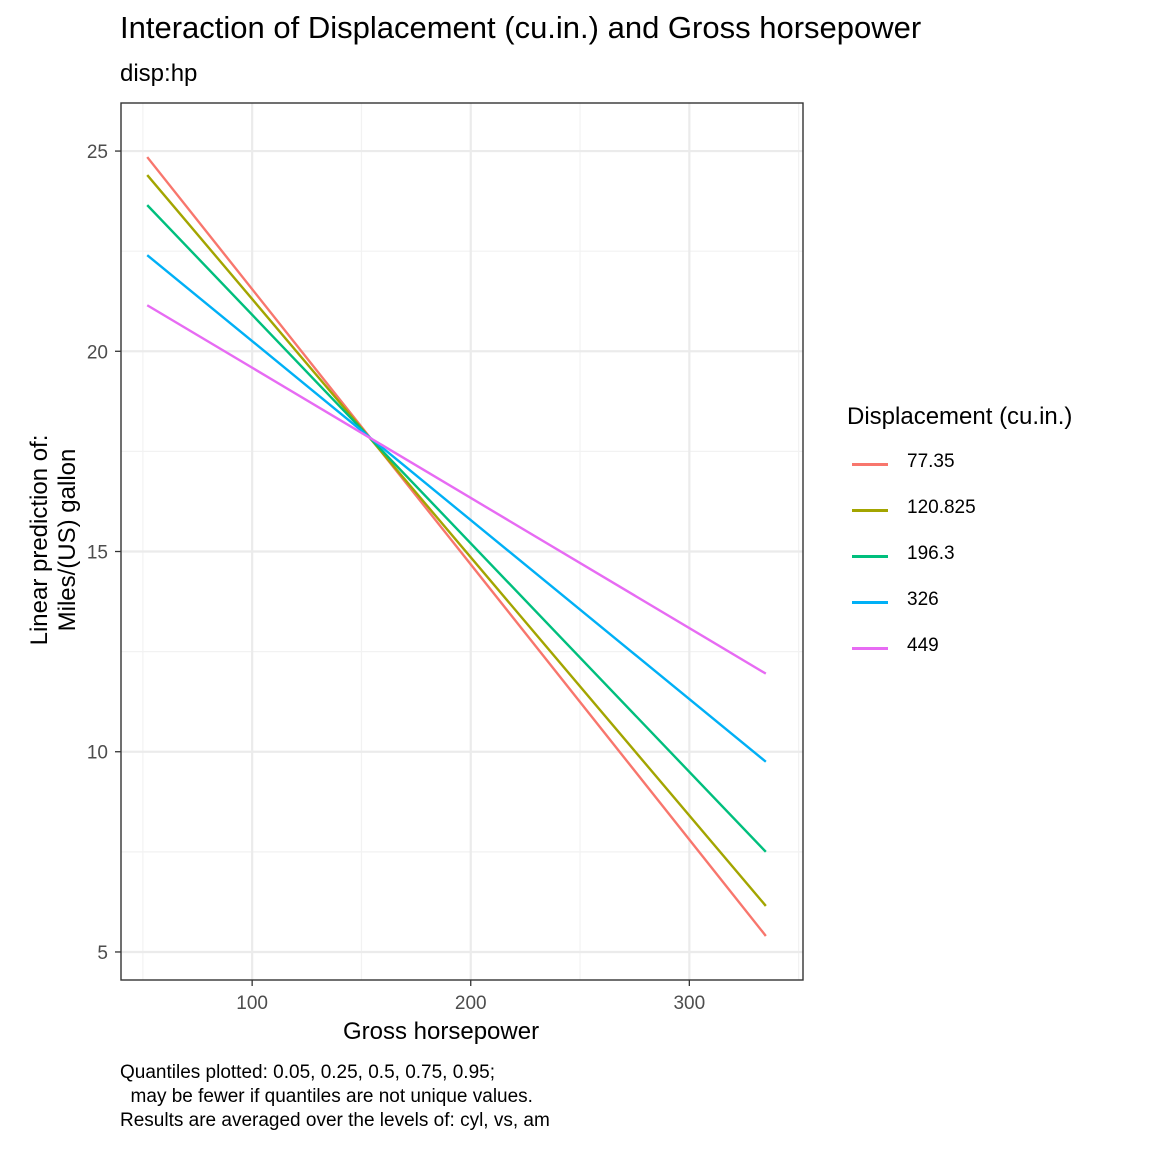  Describe the element at coordinates (159, 73) in the screenshot. I see `chart-subtitle: disp:hp` at that location.